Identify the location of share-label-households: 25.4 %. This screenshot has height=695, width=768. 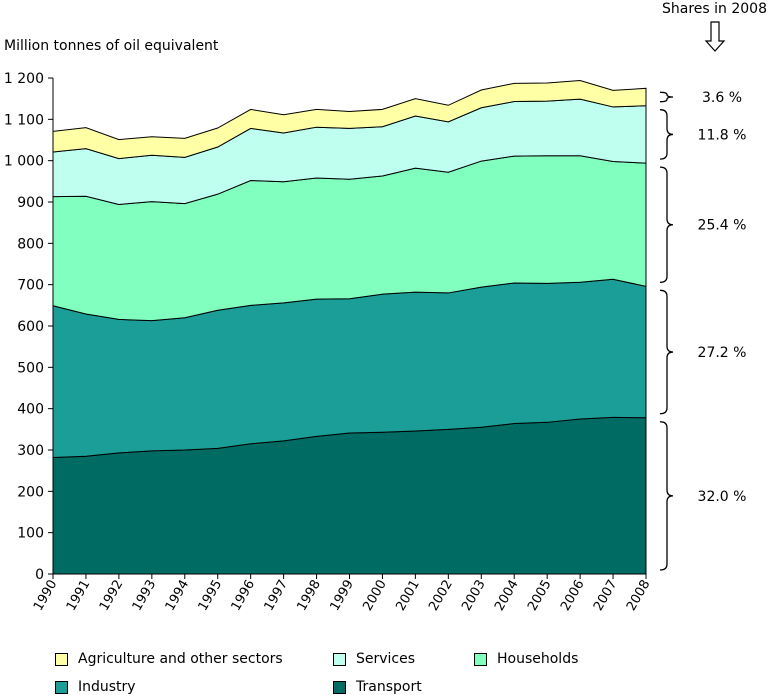
(722, 226).